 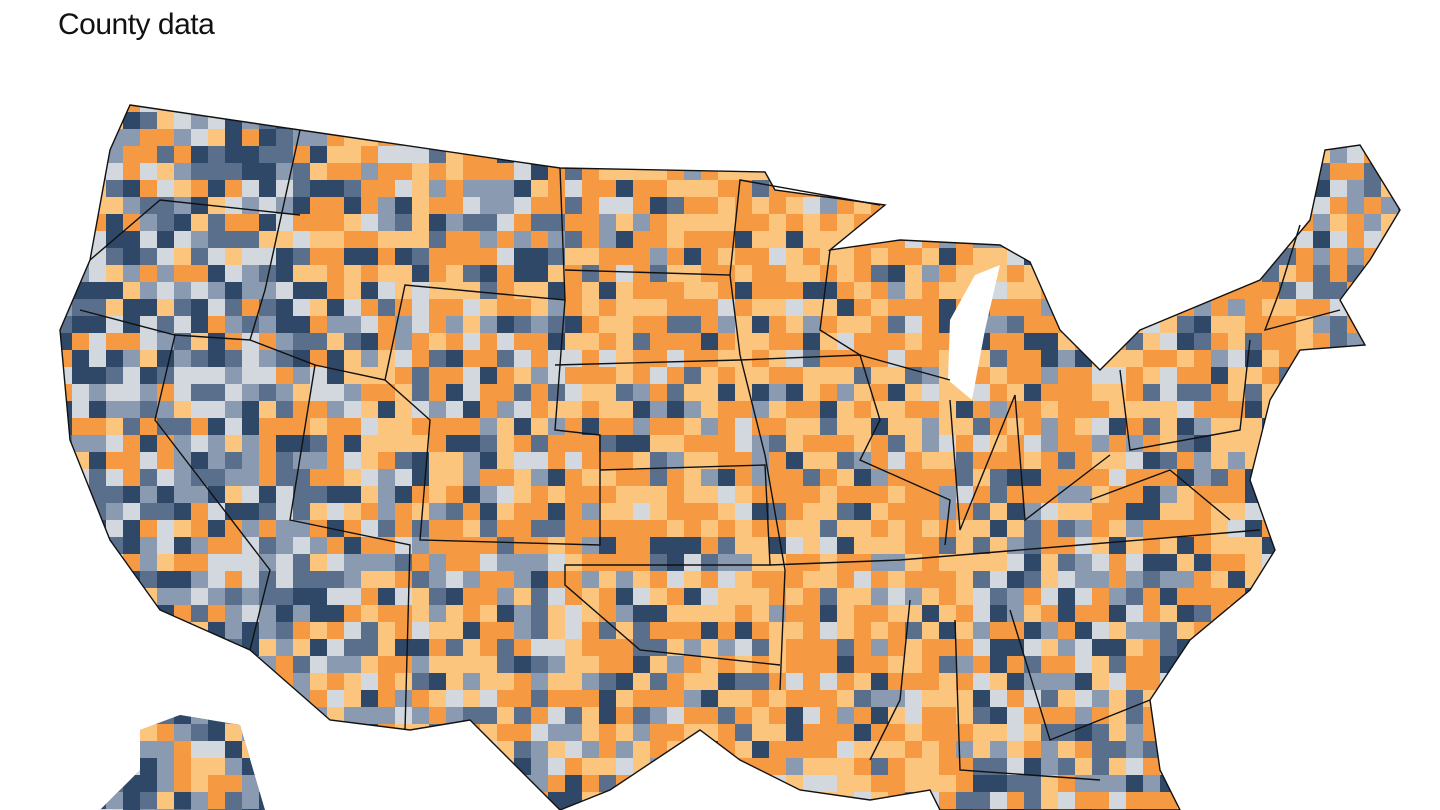 What do you see at coordinates (675, 480) in the screenshot?
I see `border` at bounding box center [675, 480].